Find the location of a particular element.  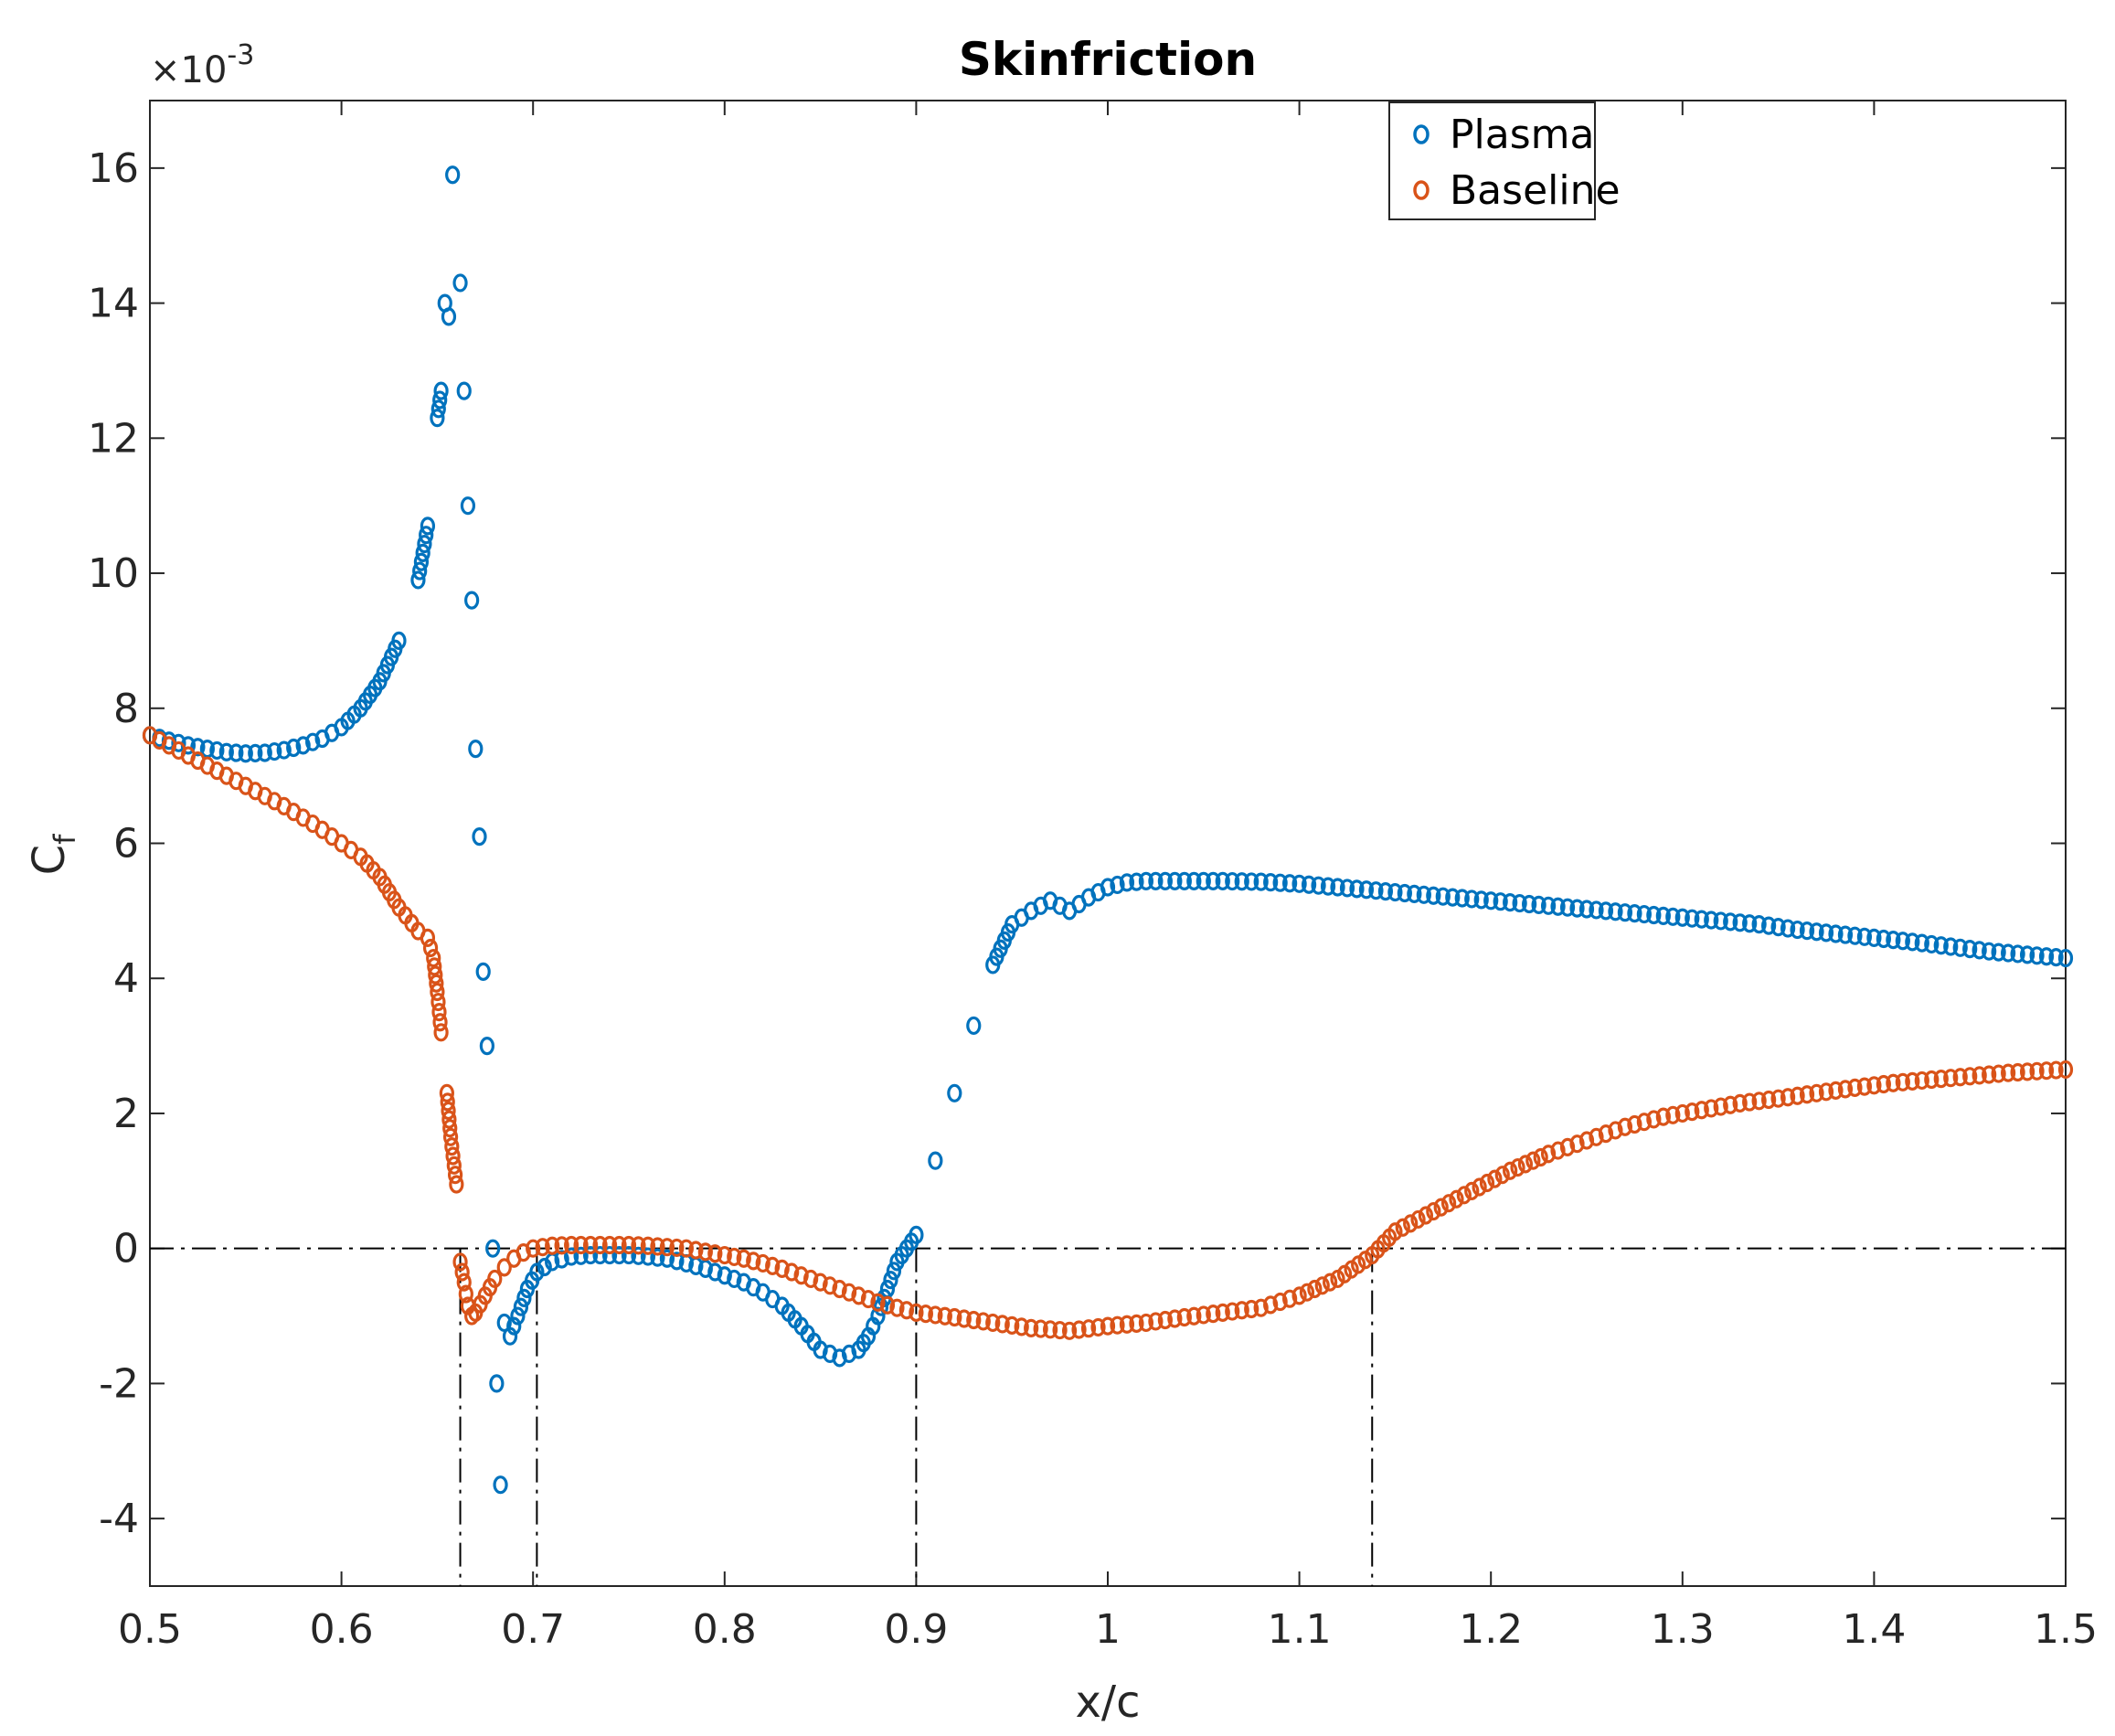

x-tick-label: 0.6 is located at coordinates (342, 1629).